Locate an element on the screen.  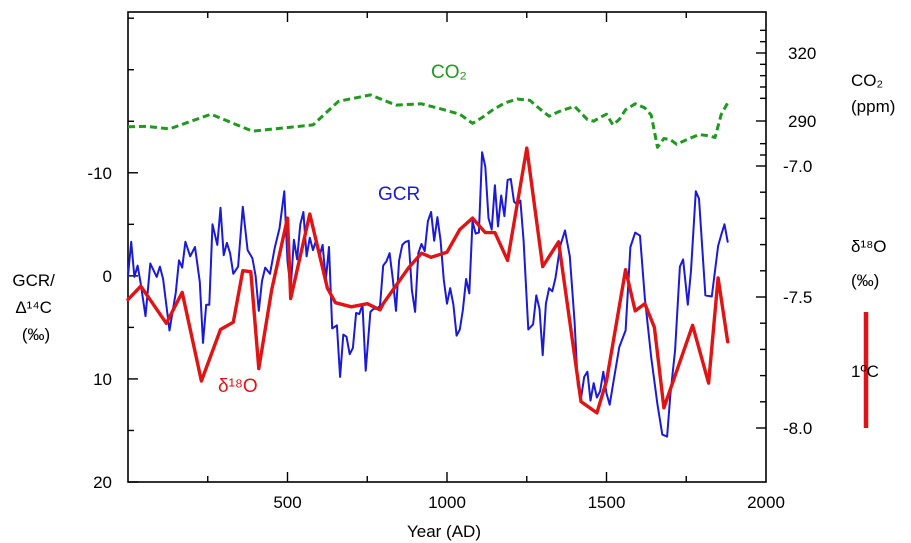
co2-axis-title: CO₂ (ppm) is located at coordinates (873, 93).